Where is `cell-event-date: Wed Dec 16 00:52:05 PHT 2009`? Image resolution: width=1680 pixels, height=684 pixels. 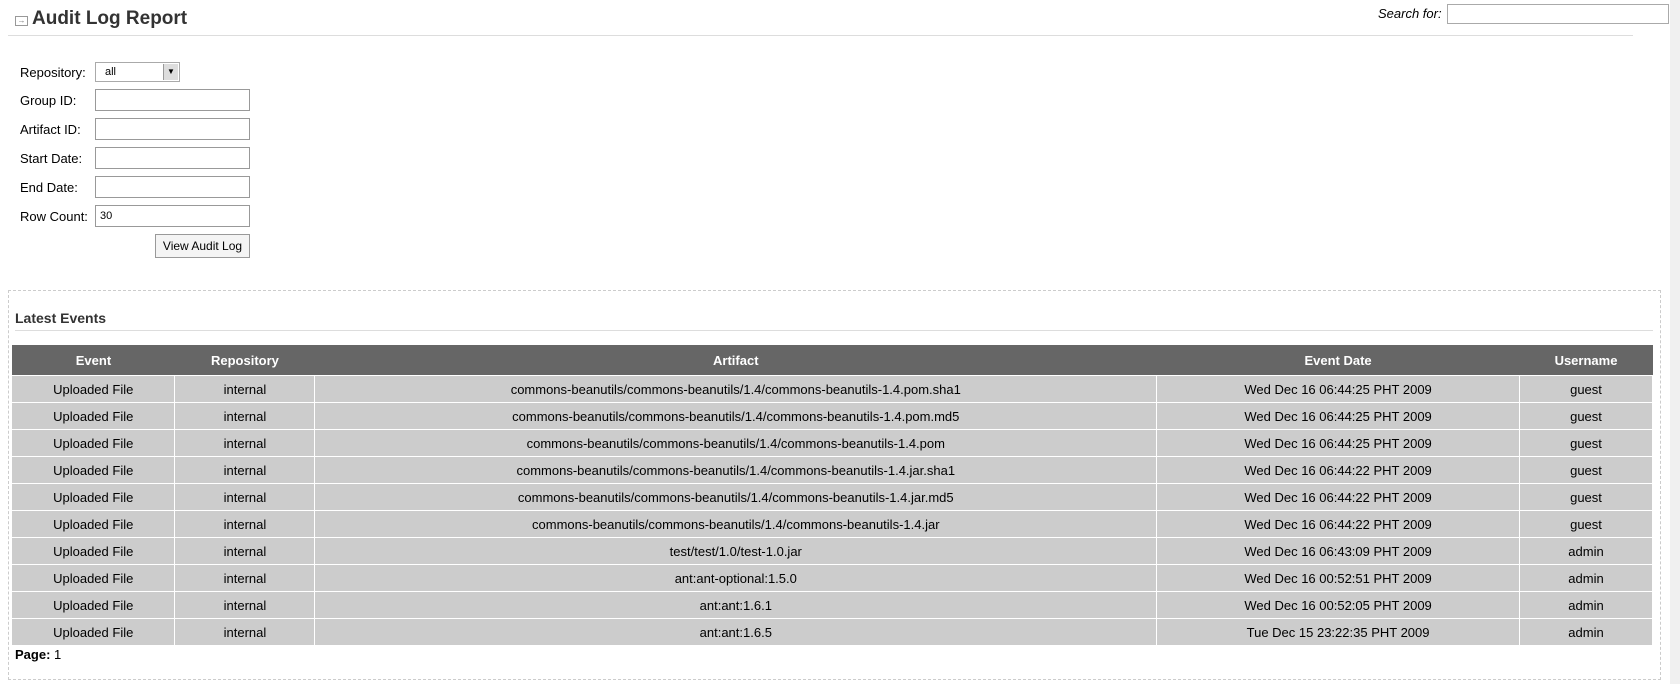
cell-event-date: Wed Dec 16 00:52:05 PHT 2009 is located at coordinates (1338, 605).